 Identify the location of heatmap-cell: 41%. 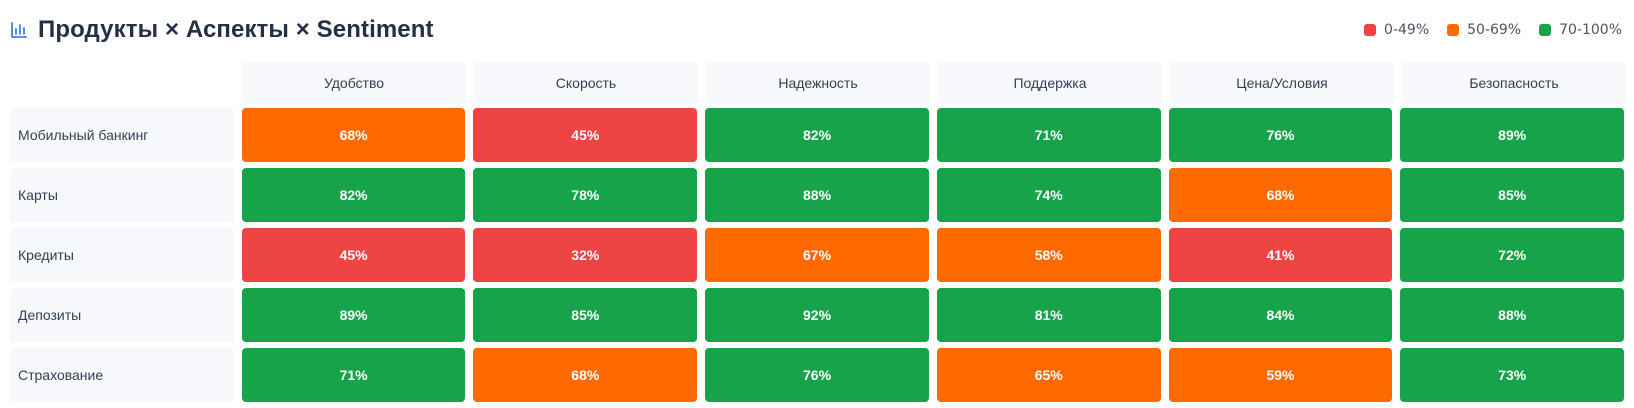
(1280, 255).